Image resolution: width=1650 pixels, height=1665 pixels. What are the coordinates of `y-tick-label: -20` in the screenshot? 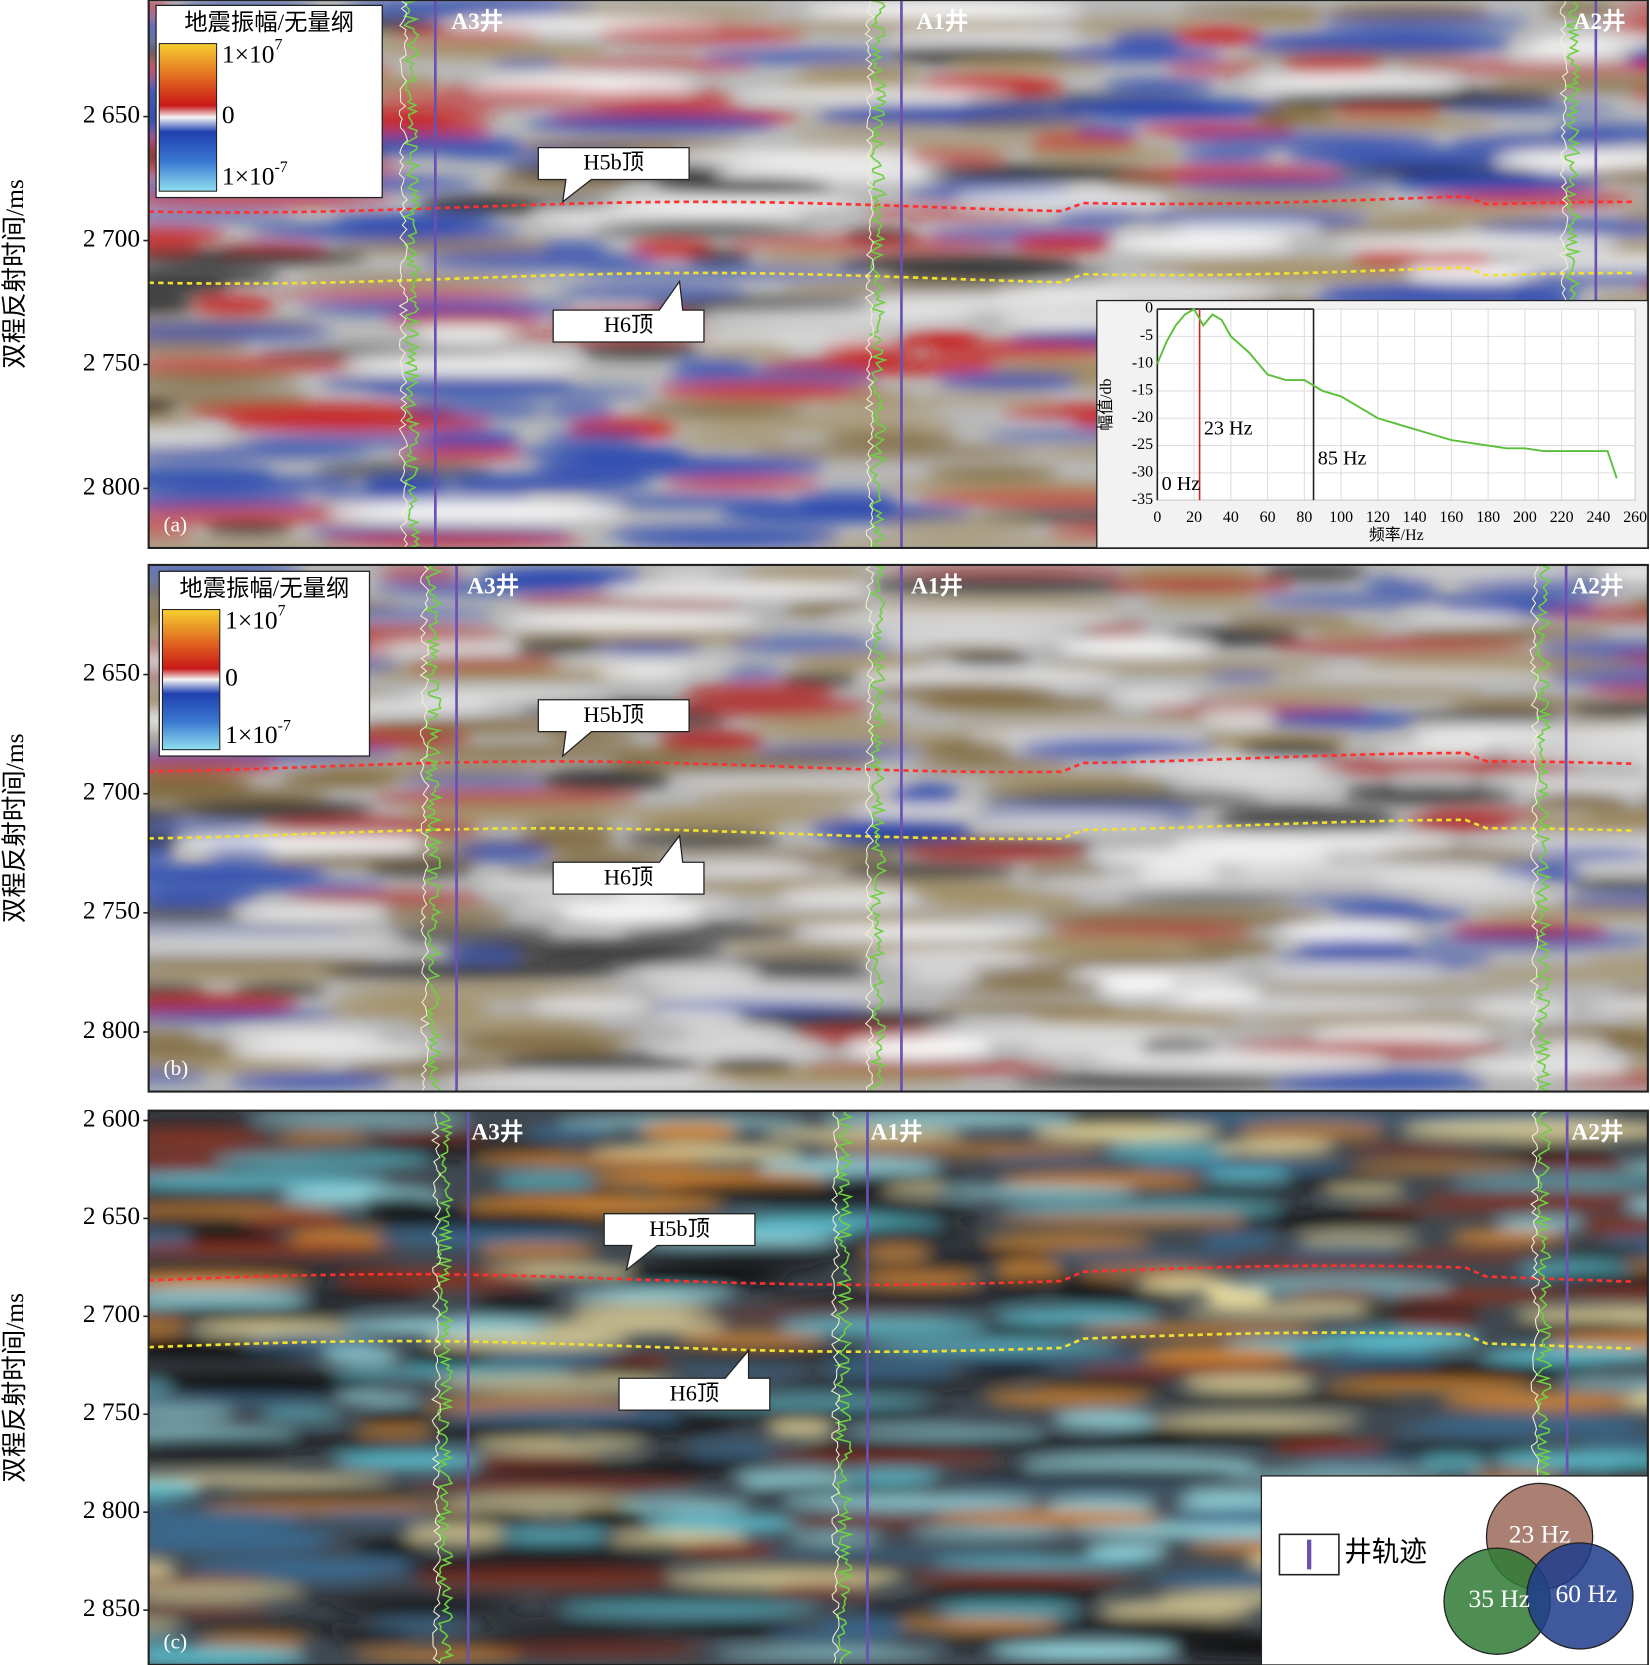 It's located at (1142, 417).